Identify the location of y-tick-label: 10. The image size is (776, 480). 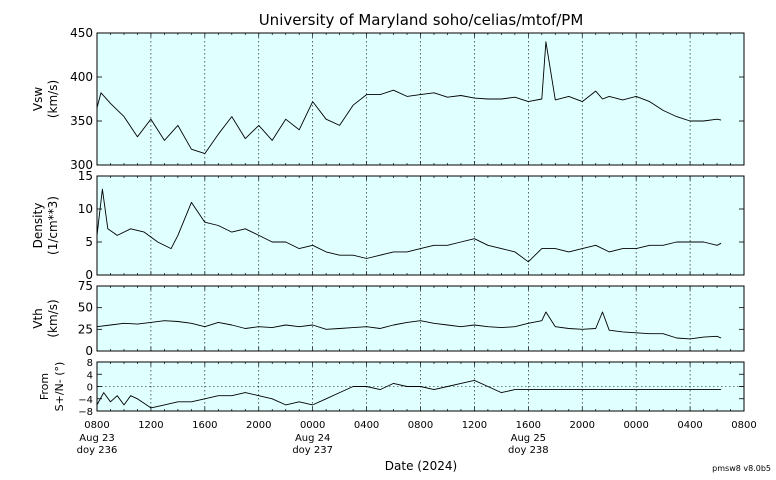
(85, 209).